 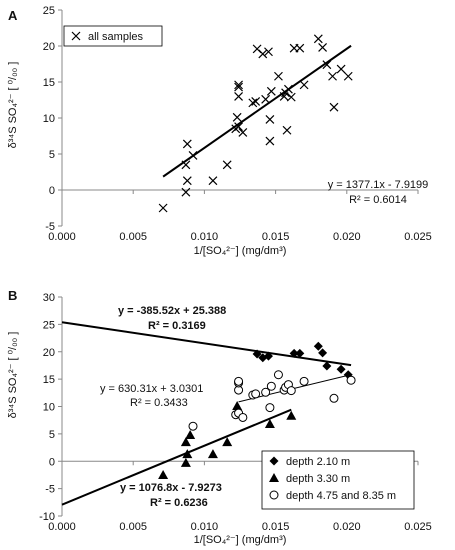 What do you see at coordinates (12, 295) in the screenshot?
I see `panel-b-label: B` at bounding box center [12, 295].